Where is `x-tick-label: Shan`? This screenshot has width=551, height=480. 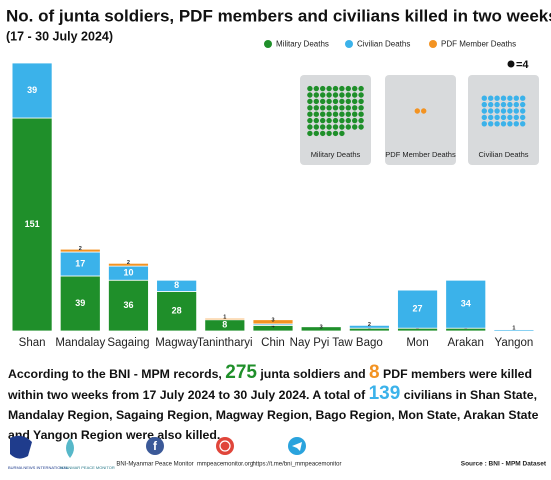
x-tick-label: Shan is located at coordinates (32, 343).